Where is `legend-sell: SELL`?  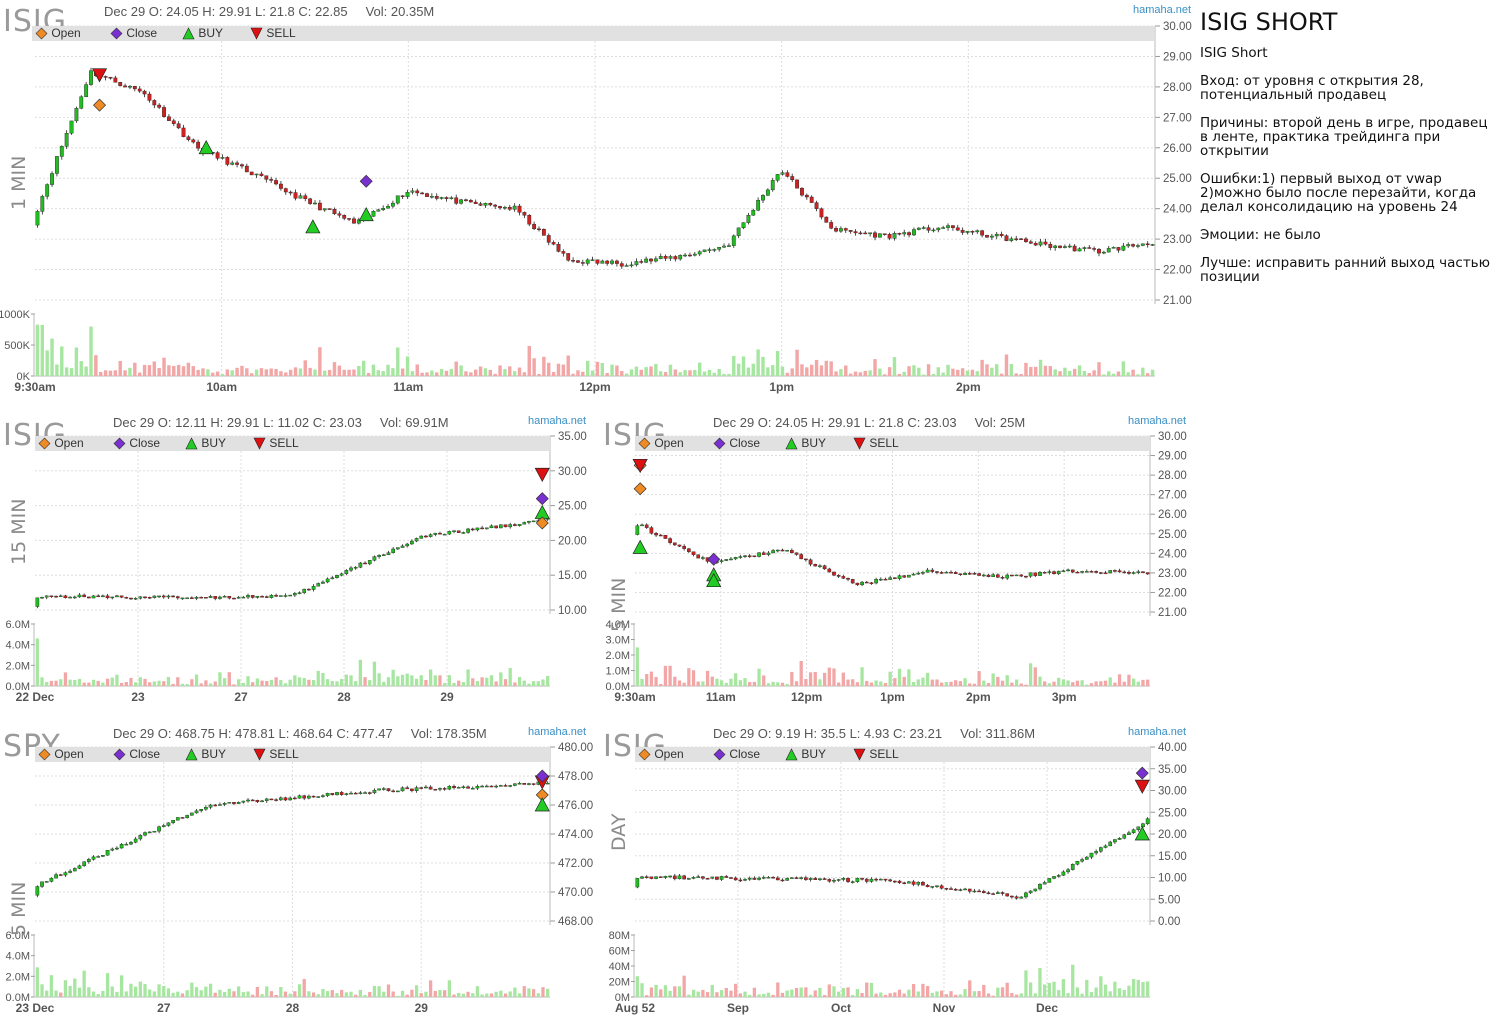
legend-sell: SELL is located at coordinates (276, 754).